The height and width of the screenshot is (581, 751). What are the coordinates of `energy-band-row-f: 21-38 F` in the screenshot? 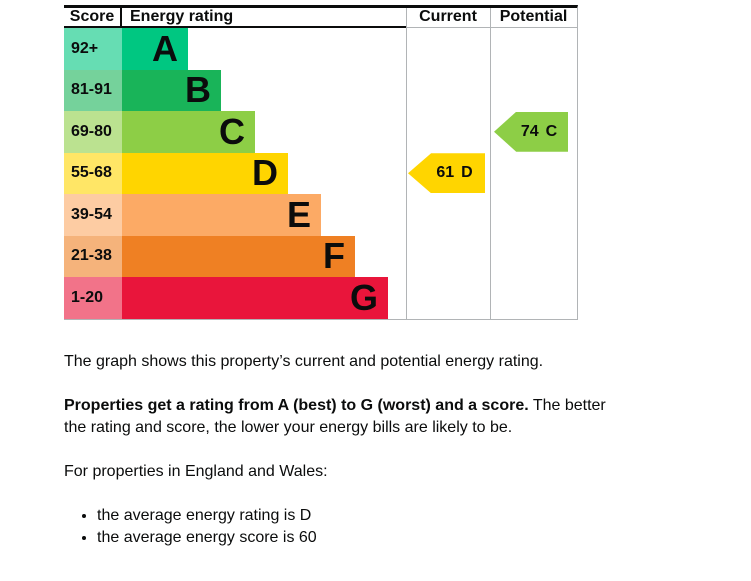 It's located at (320, 256).